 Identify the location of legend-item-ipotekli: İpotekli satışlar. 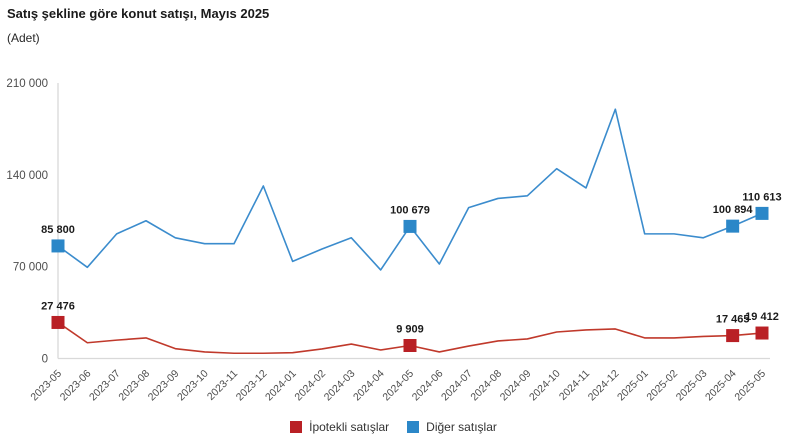
(339, 427).